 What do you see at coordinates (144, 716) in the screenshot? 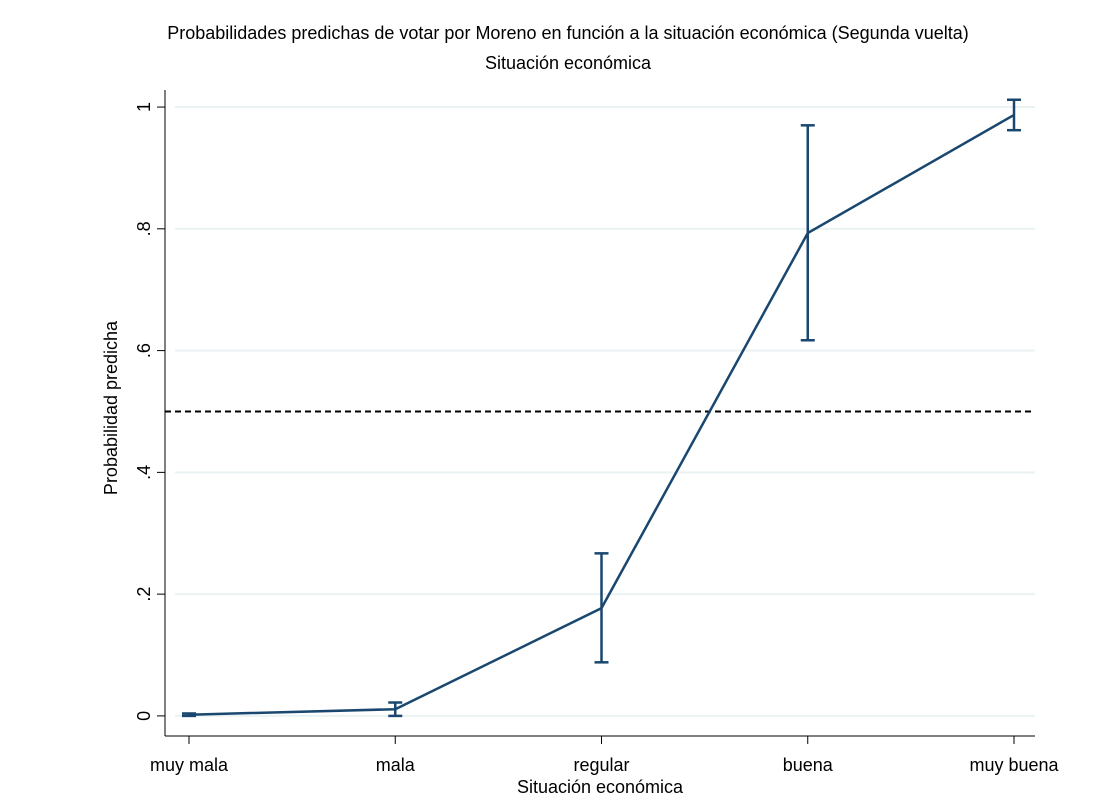
I see `y-tick-label: 0` at bounding box center [144, 716].